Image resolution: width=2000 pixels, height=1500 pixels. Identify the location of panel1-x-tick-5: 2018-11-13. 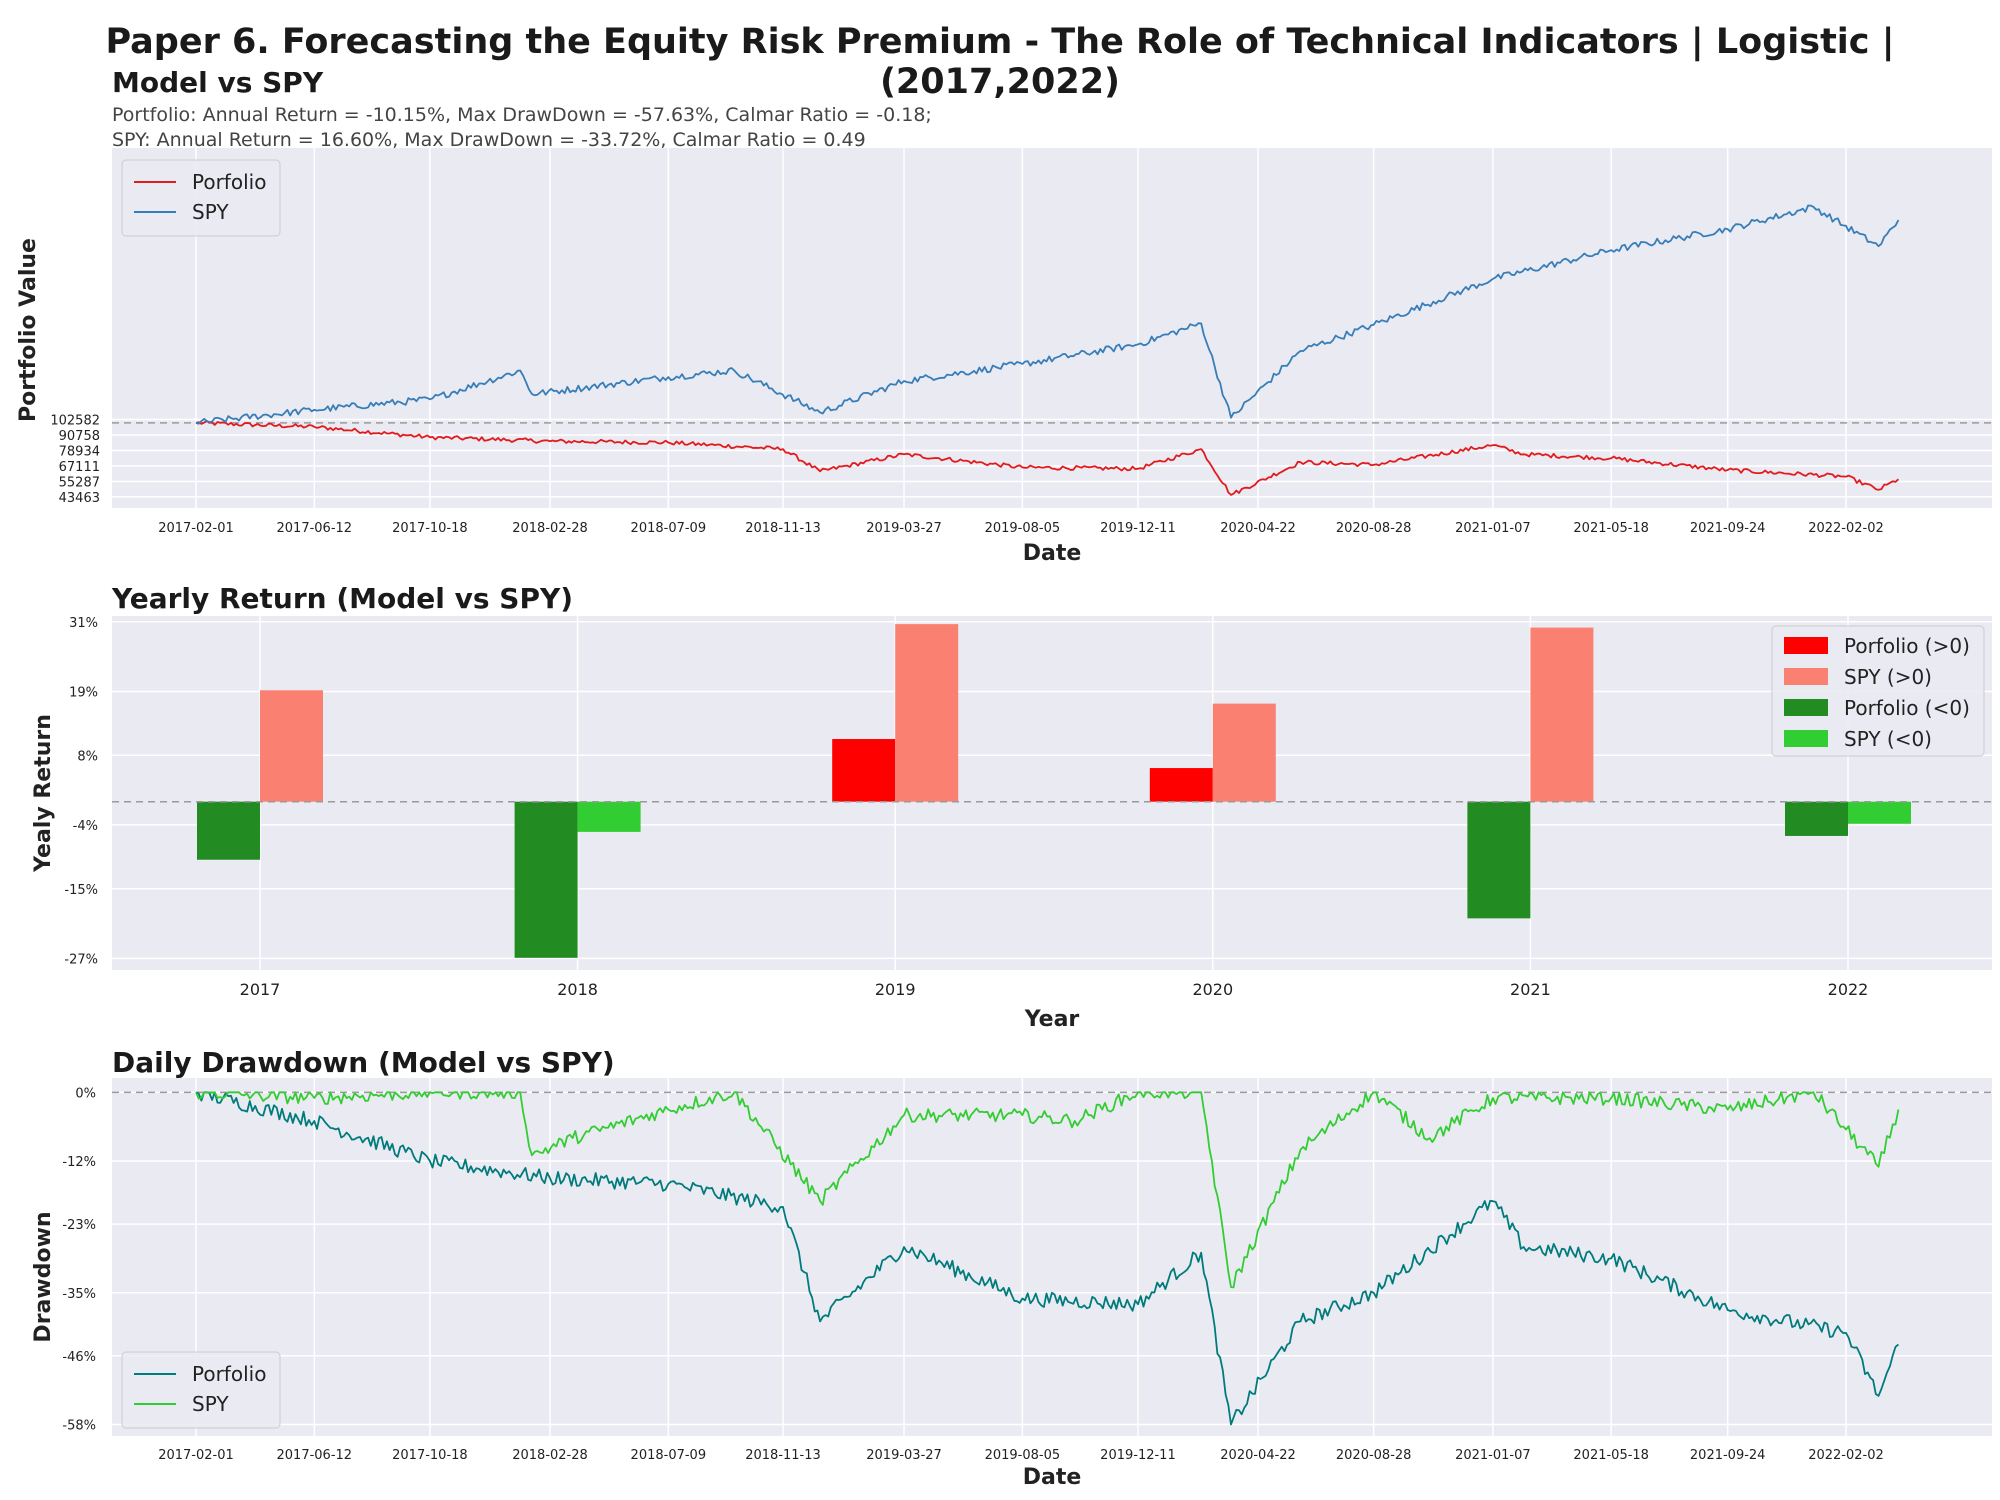
(783, 528).